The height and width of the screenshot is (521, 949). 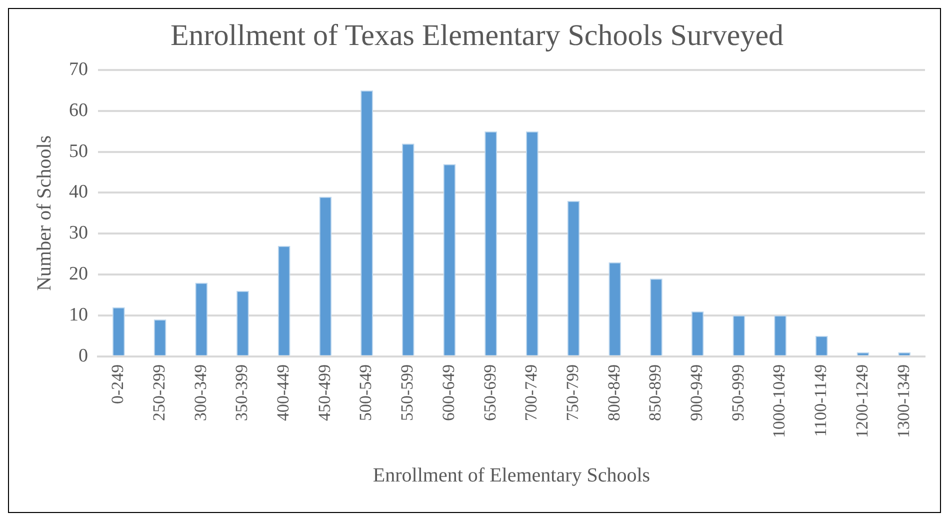 What do you see at coordinates (903, 401) in the screenshot?
I see `x-tick-label: 1300-1349` at bounding box center [903, 401].